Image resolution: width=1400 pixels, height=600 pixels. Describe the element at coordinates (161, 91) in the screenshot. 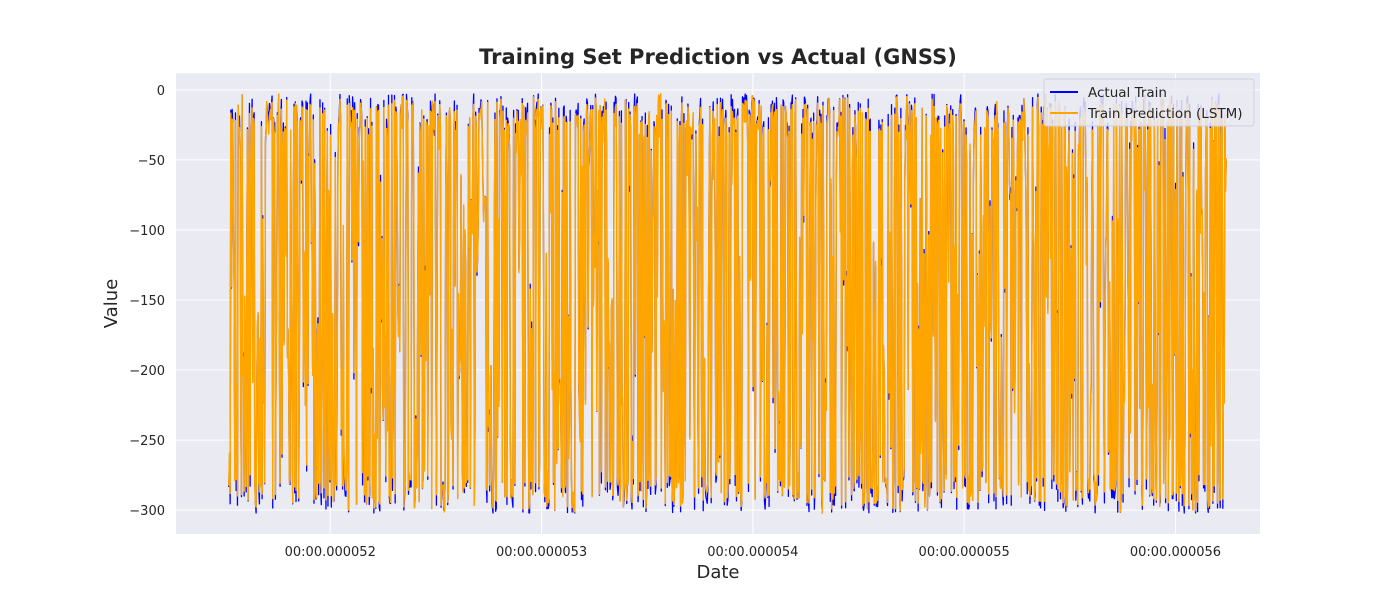

I see `y-tick-label: 0` at that location.